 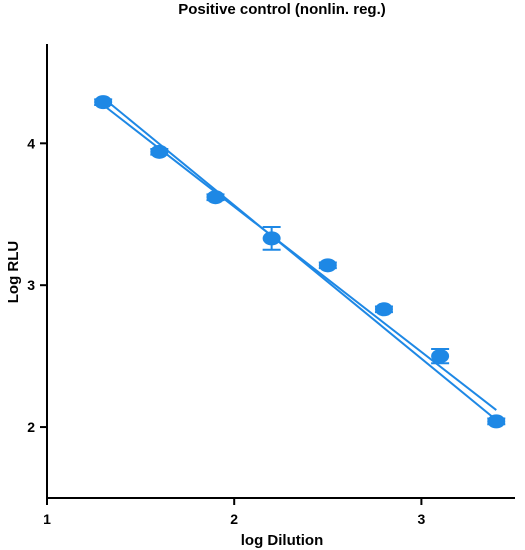 What do you see at coordinates (31, 143) in the screenshot?
I see `y-tick-label: 4` at bounding box center [31, 143].